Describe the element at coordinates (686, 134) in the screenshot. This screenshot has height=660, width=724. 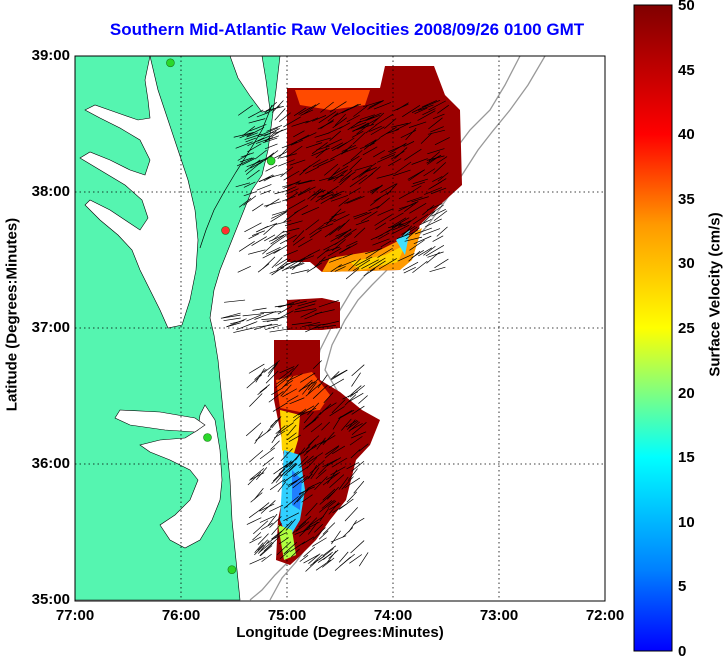
I see `colorbar-tick: 40` at that location.